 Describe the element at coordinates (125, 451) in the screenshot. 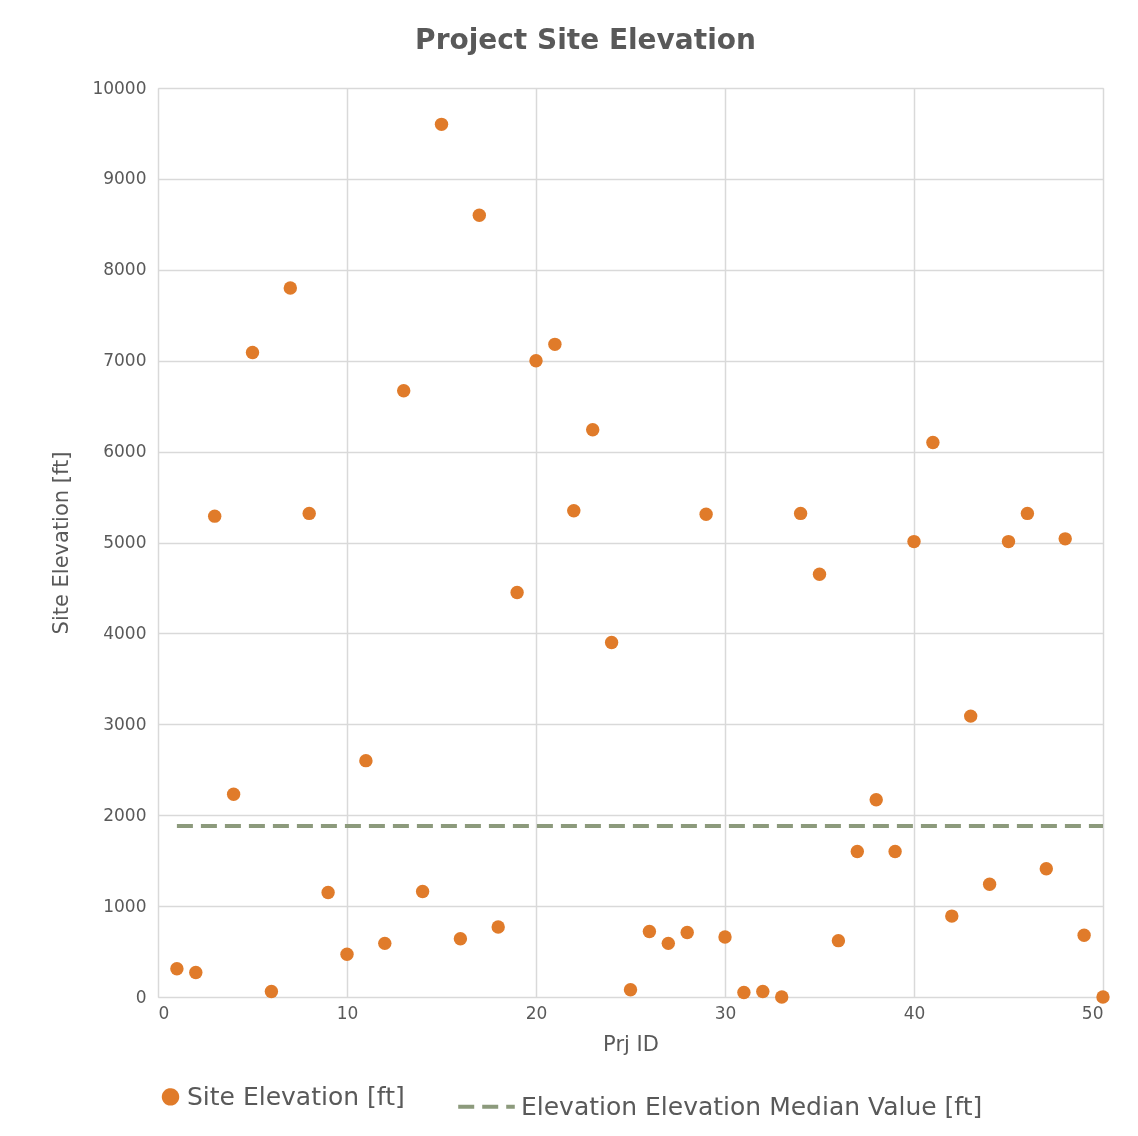

I see `y-tick-label: 6000` at that location.